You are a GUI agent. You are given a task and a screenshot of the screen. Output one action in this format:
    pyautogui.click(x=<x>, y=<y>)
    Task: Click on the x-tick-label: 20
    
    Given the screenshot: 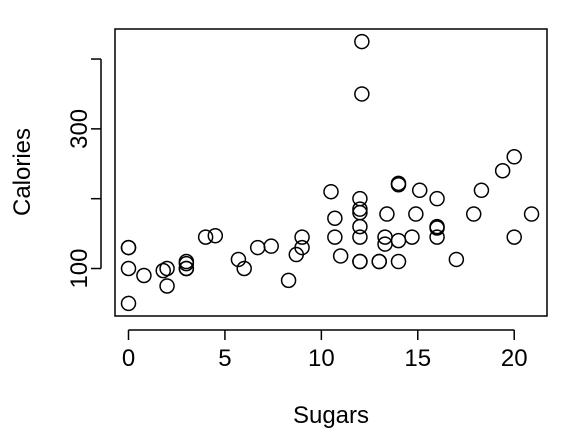 What is the action you would take?
    pyautogui.click(x=514, y=358)
    